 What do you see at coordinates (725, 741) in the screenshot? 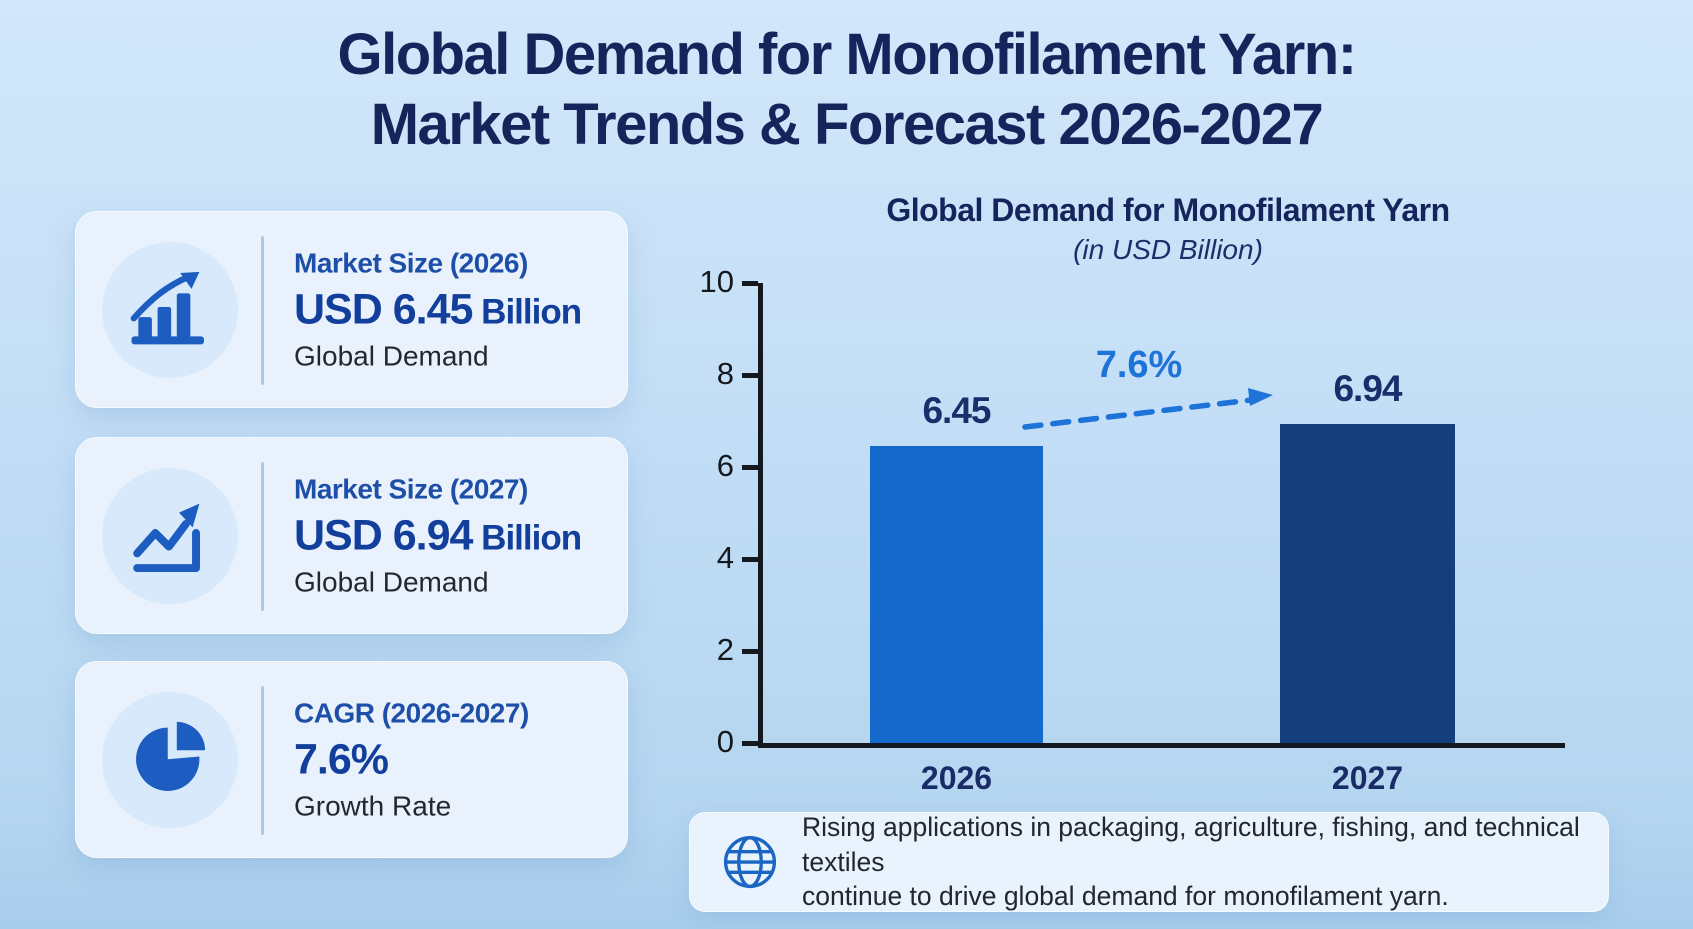
I see `y-tick-label: 0` at bounding box center [725, 741].